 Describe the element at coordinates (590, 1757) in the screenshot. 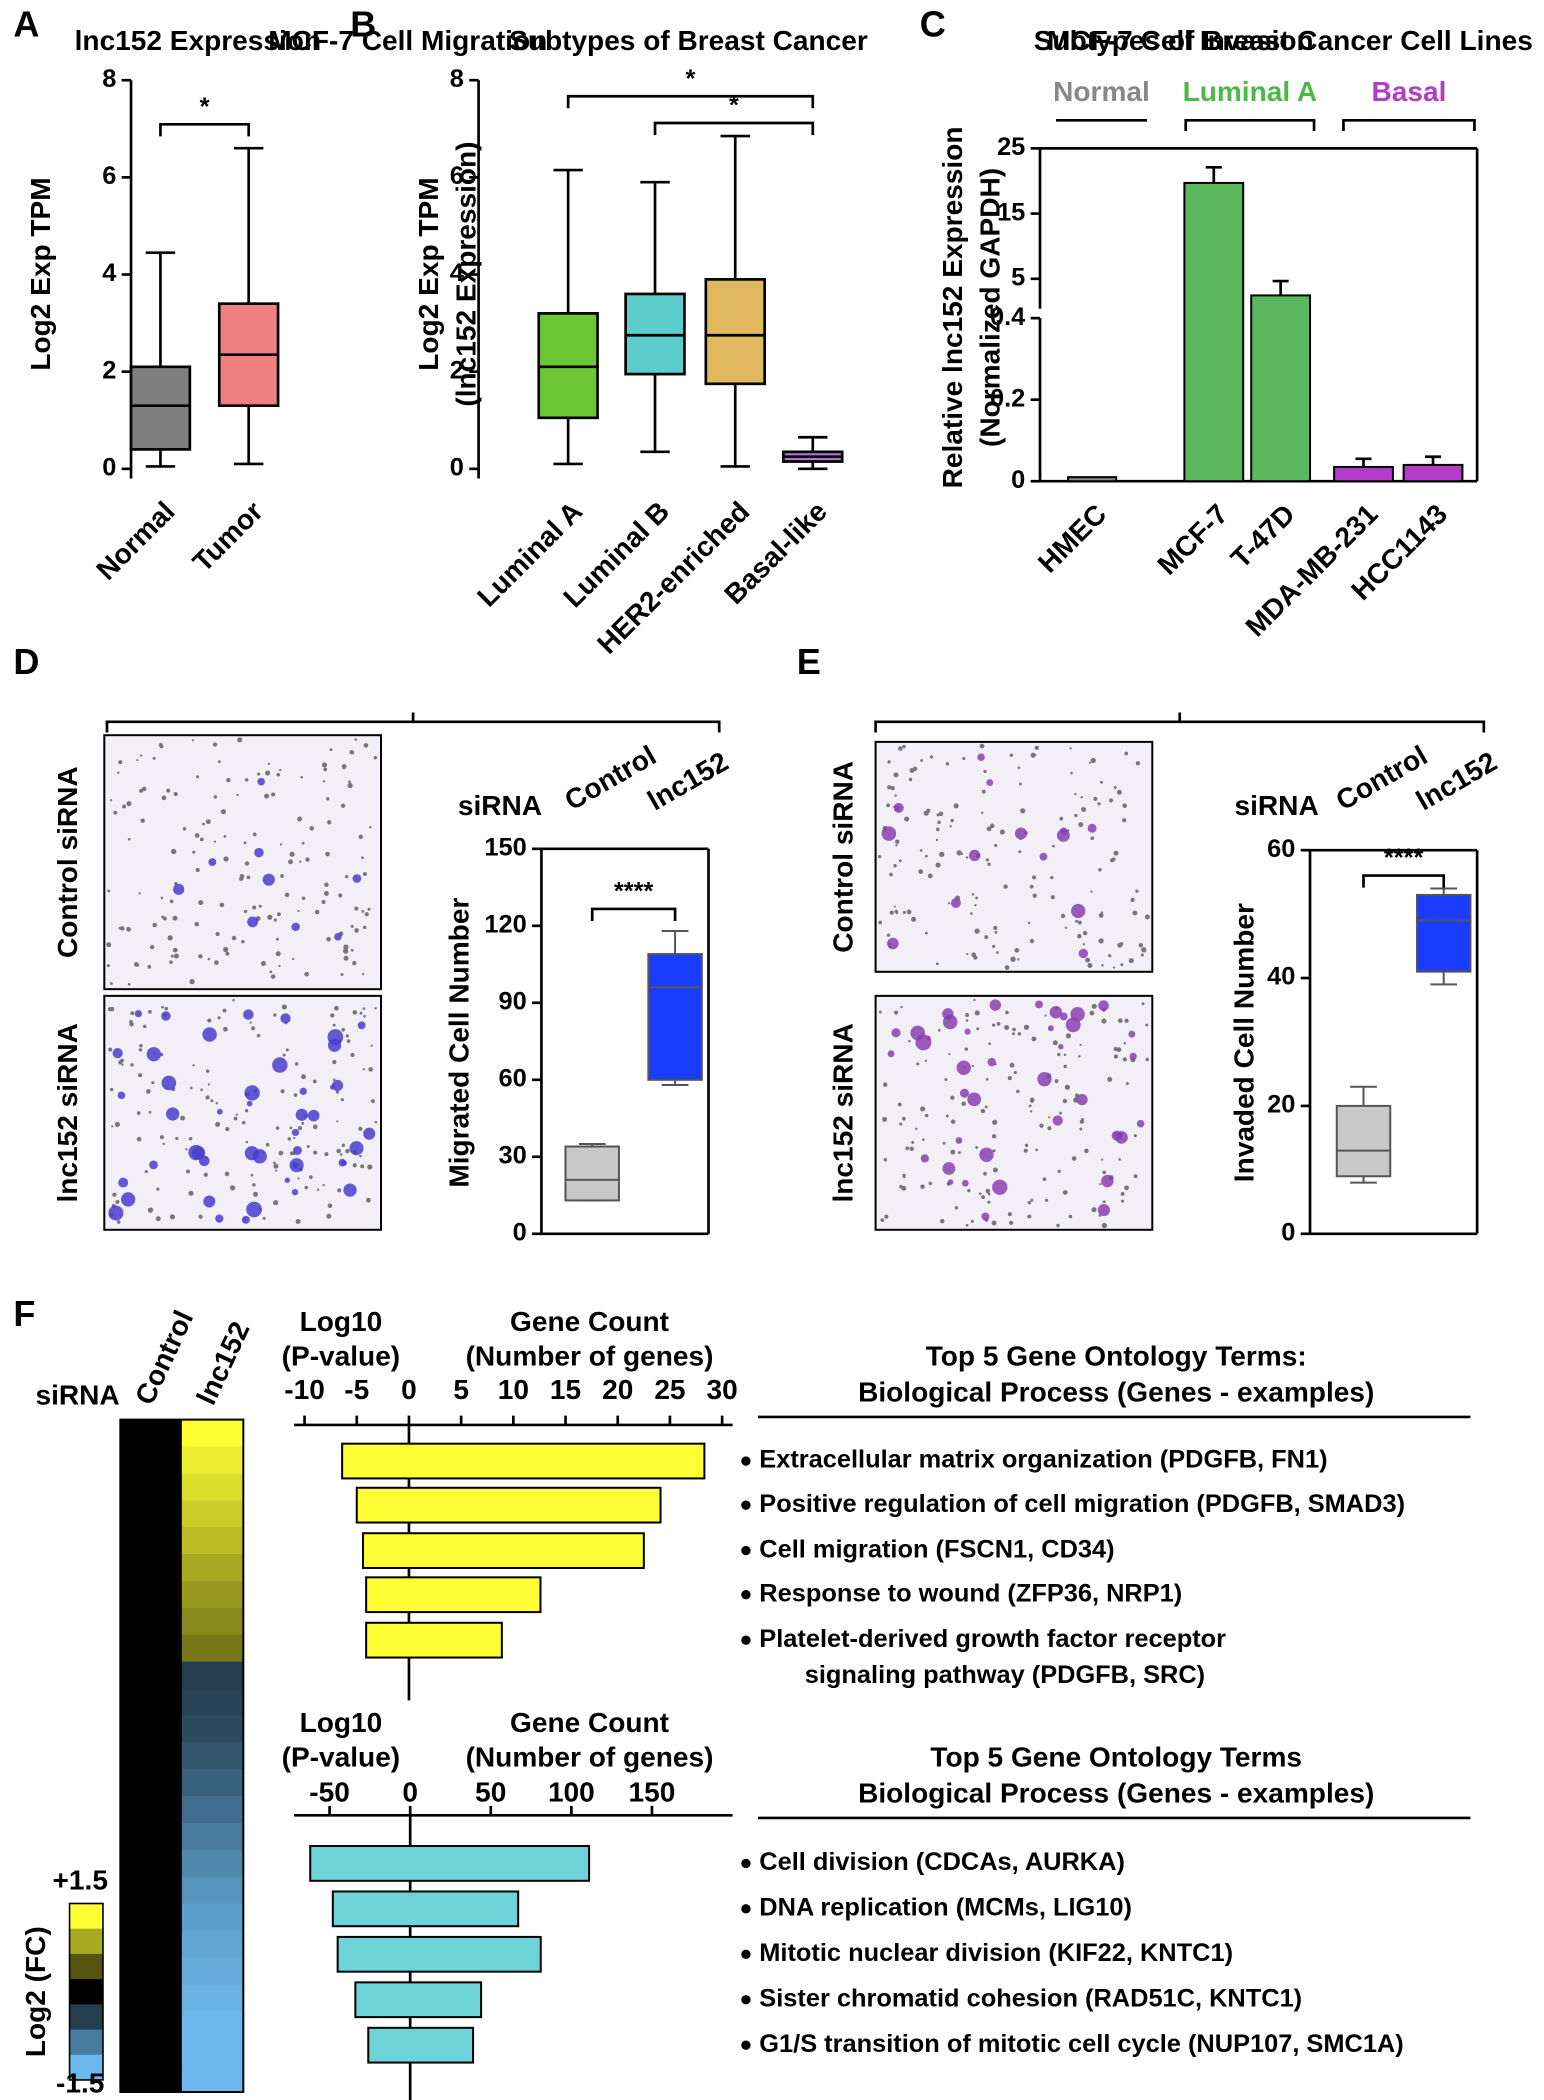

I see `axis-label: (Number of genes)` at that location.